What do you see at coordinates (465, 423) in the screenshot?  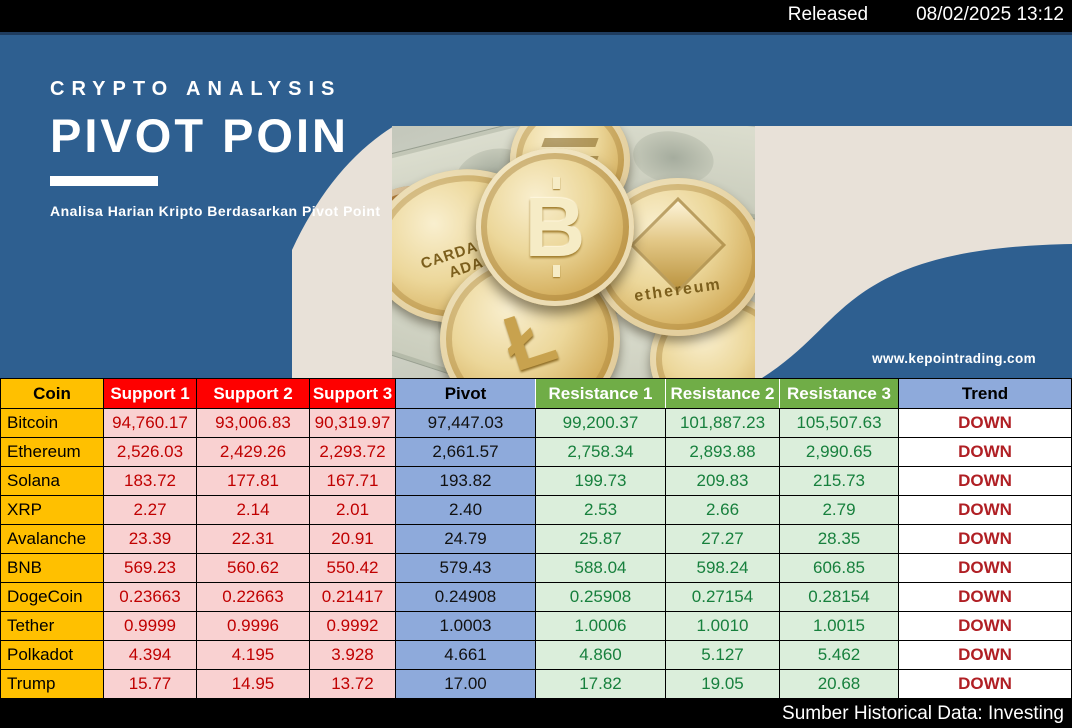 I see `cell-pivot: 97,447.03` at bounding box center [465, 423].